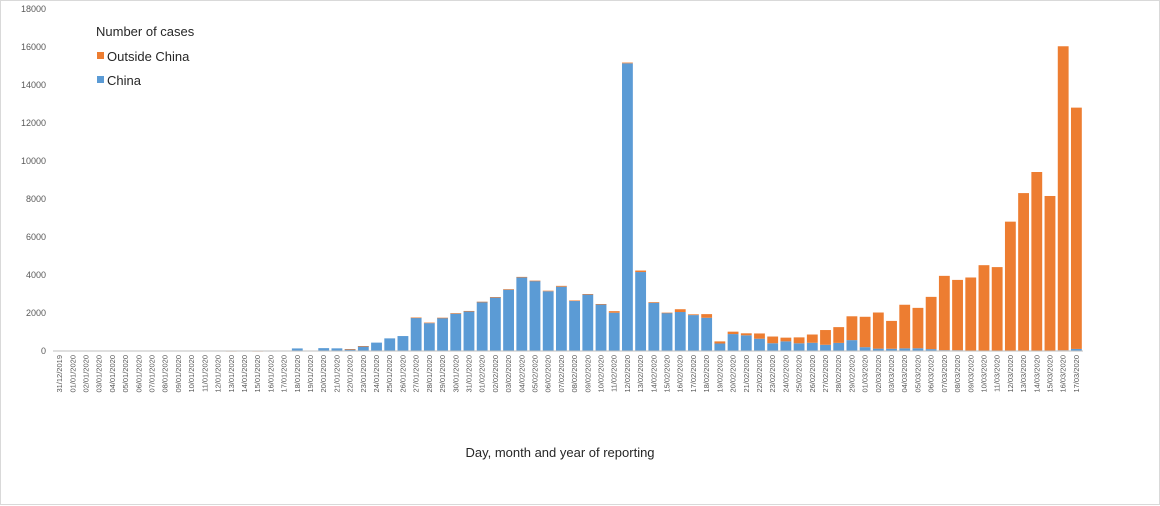 The height and width of the screenshot is (506, 1160). Describe the element at coordinates (680, 374) in the screenshot. I see `x-tick-label: 16/02/2020` at that location.